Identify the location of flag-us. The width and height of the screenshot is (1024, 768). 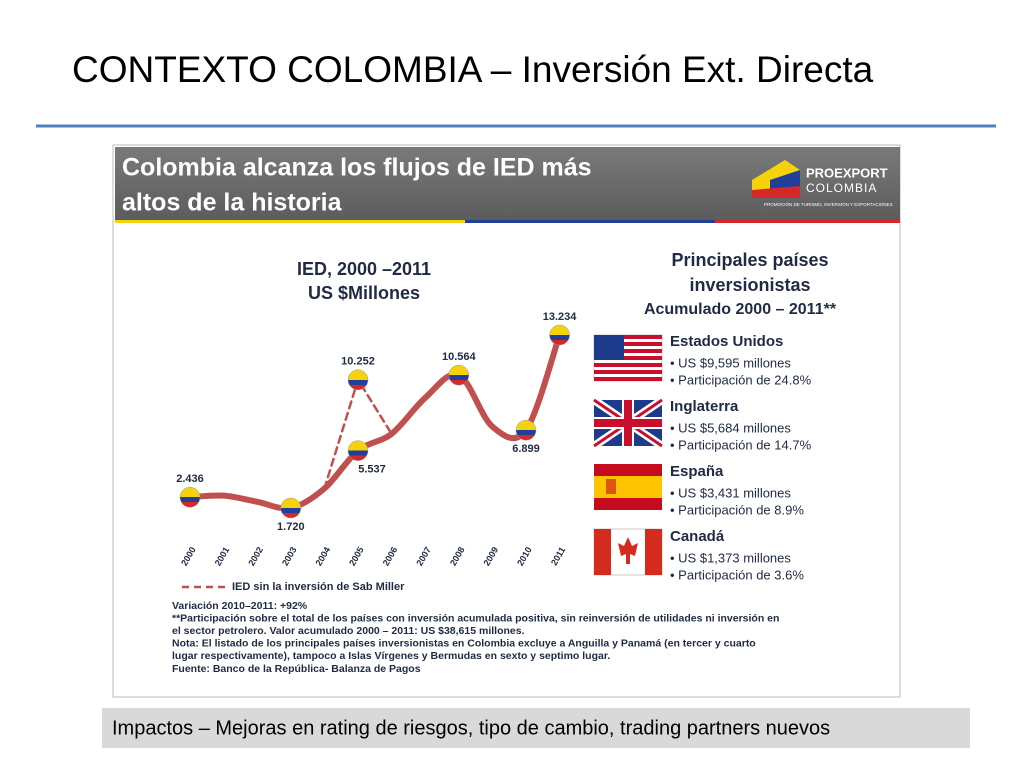
(628, 358).